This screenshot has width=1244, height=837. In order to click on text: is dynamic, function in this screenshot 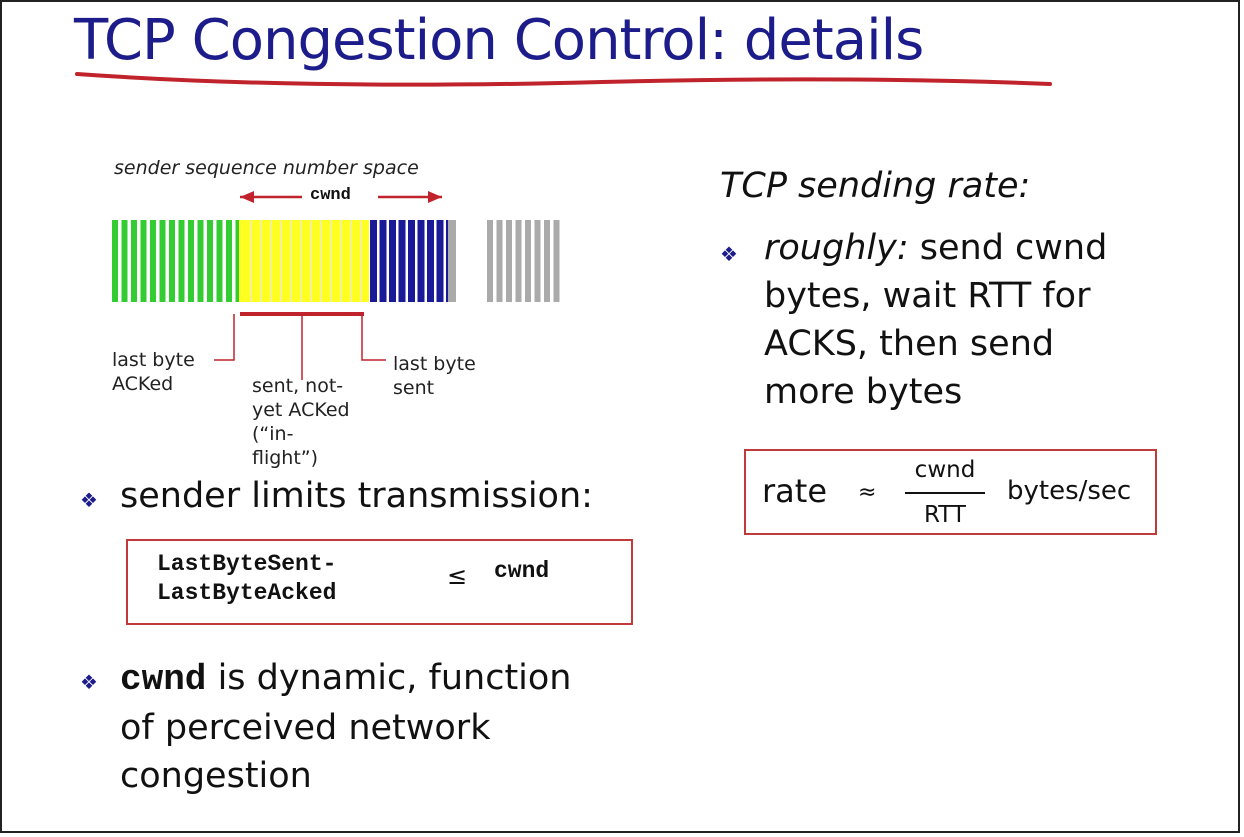, I will do `click(394, 678)`.